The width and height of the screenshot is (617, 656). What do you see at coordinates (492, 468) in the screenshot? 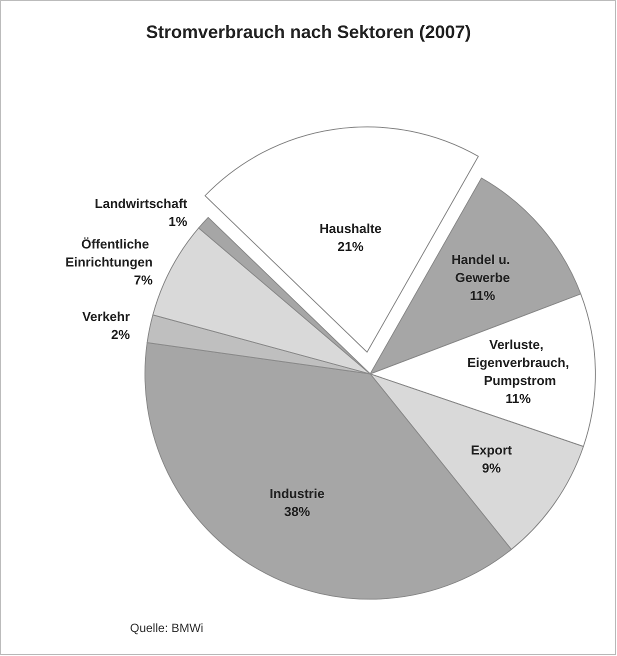
I see `data-label: 9%` at bounding box center [492, 468].